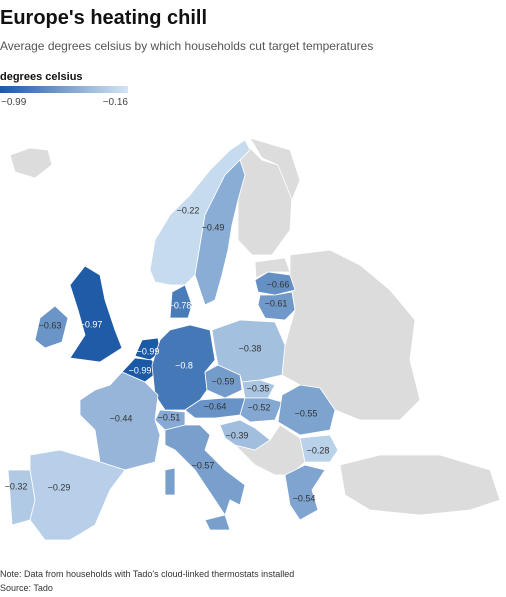 This screenshot has height=597, width=506. I want to click on value-label: −0.97, so click(91, 324).